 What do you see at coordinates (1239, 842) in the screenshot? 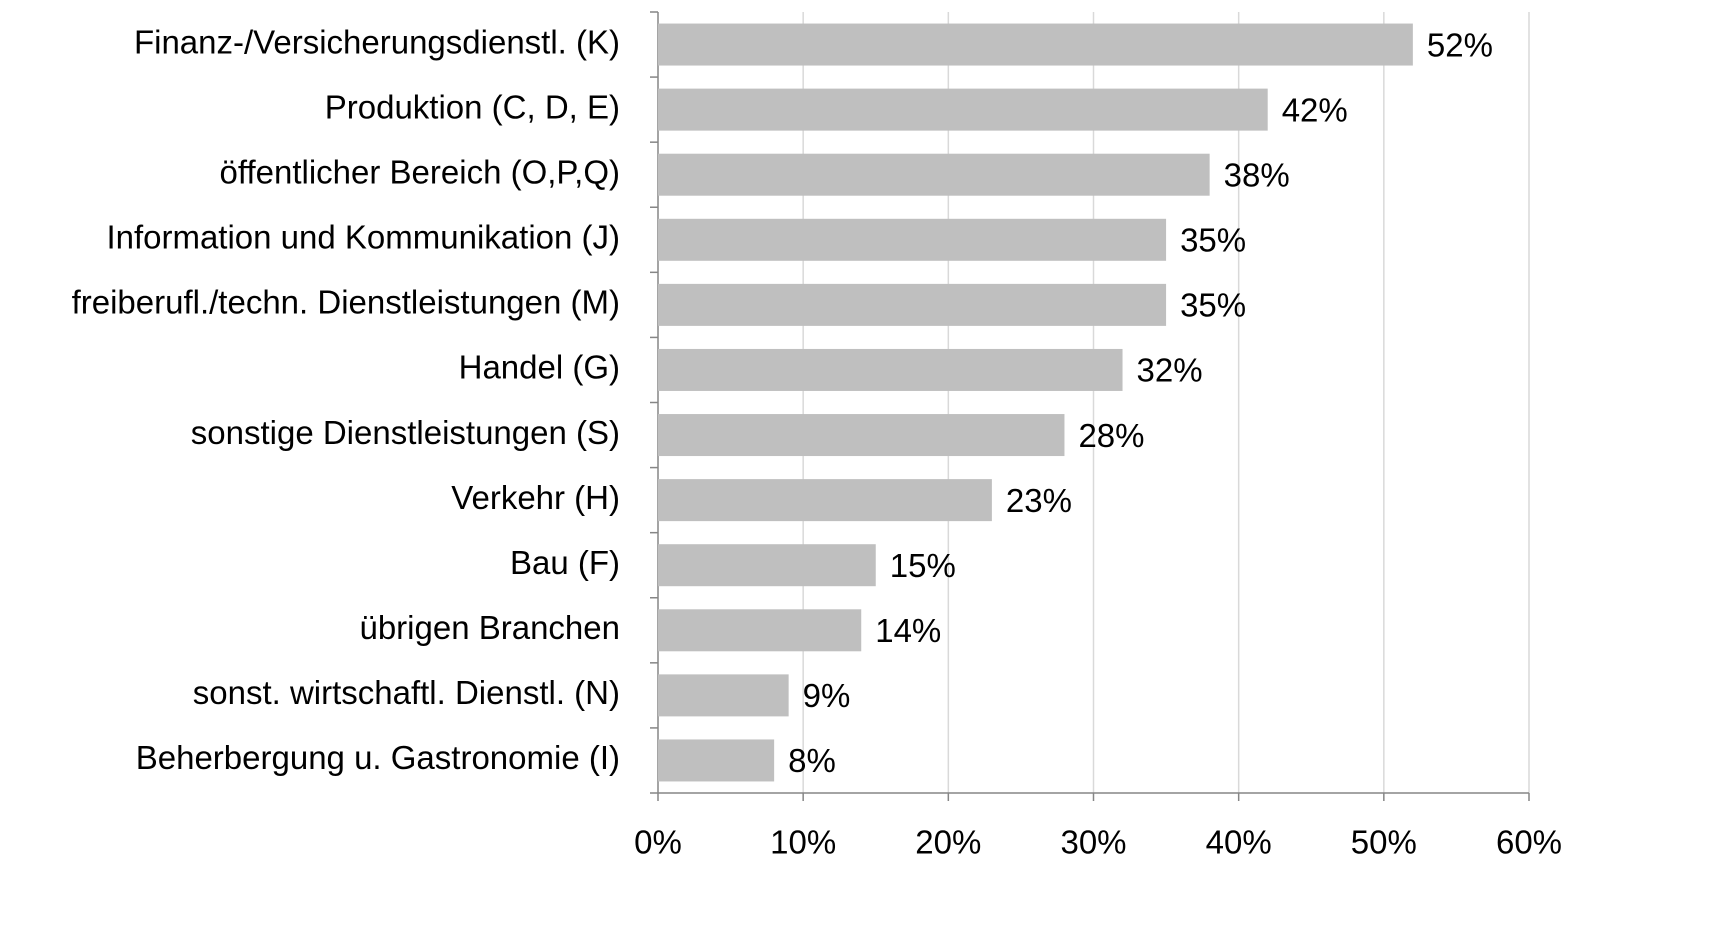
I see `x-tick-label: 40%` at bounding box center [1239, 842].